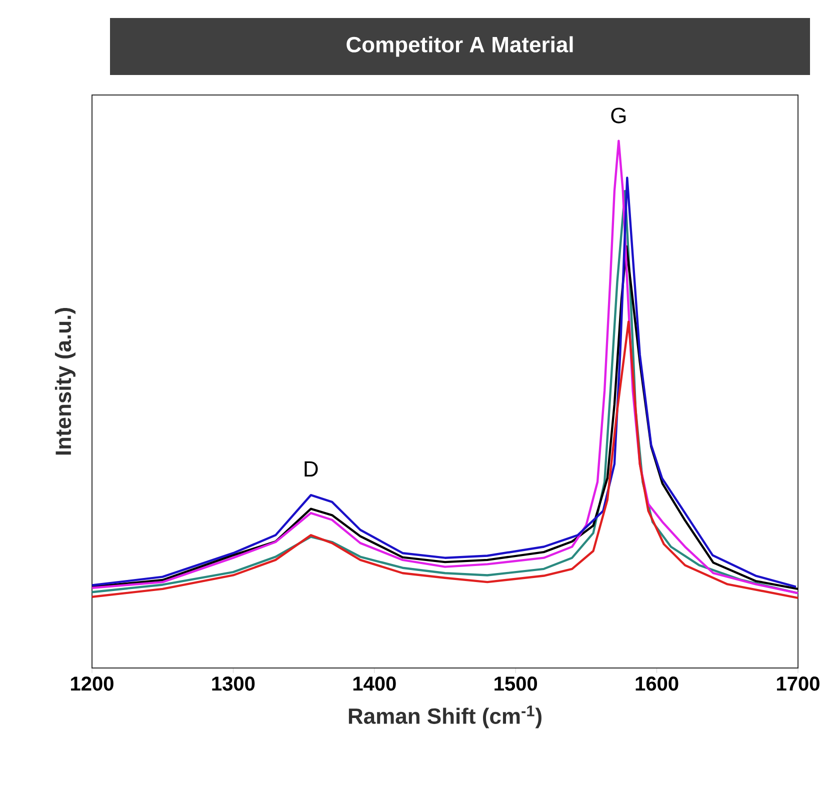 The height and width of the screenshot is (788, 837). I want to click on x-axis-title: Raman Shift (cm$^{-1}$), so click(445, 717).